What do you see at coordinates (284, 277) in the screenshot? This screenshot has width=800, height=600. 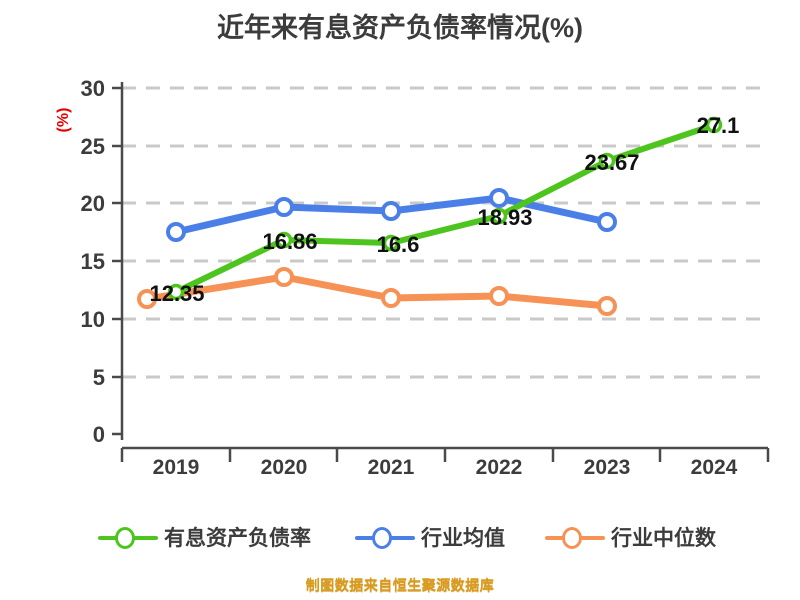 I see `data-point-median-2020` at bounding box center [284, 277].